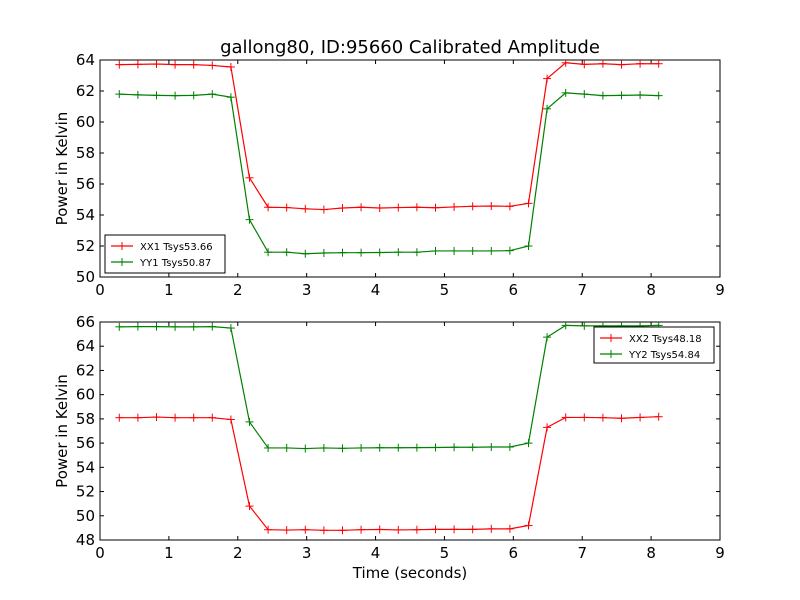 This screenshot has width=800, height=600. Describe the element at coordinates (664, 355) in the screenshot. I see `legend-label: YY2 Tsys54.84` at that location.